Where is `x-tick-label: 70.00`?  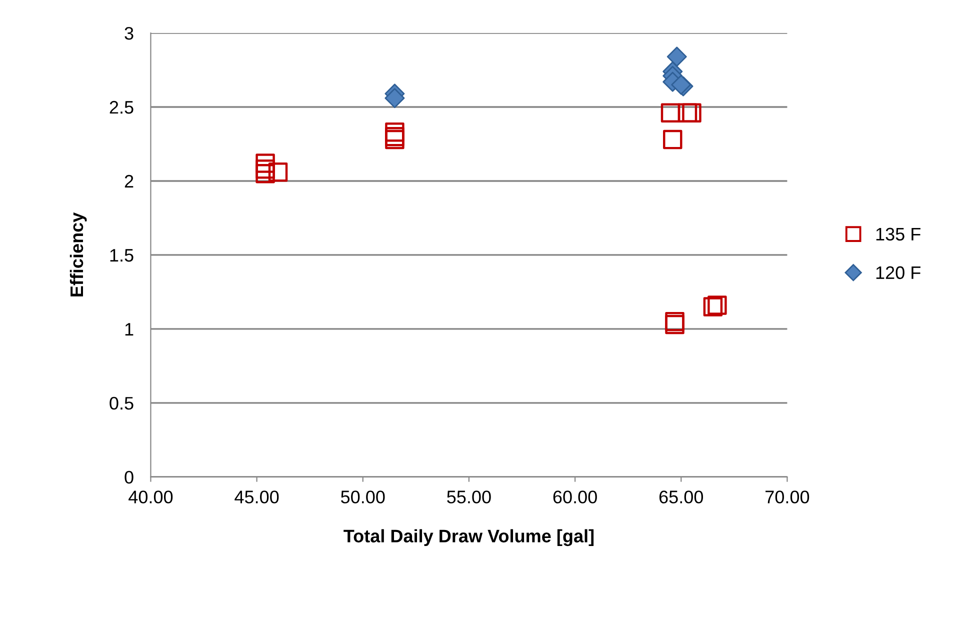
x-tick-label: 70.00 is located at coordinates (788, 497).